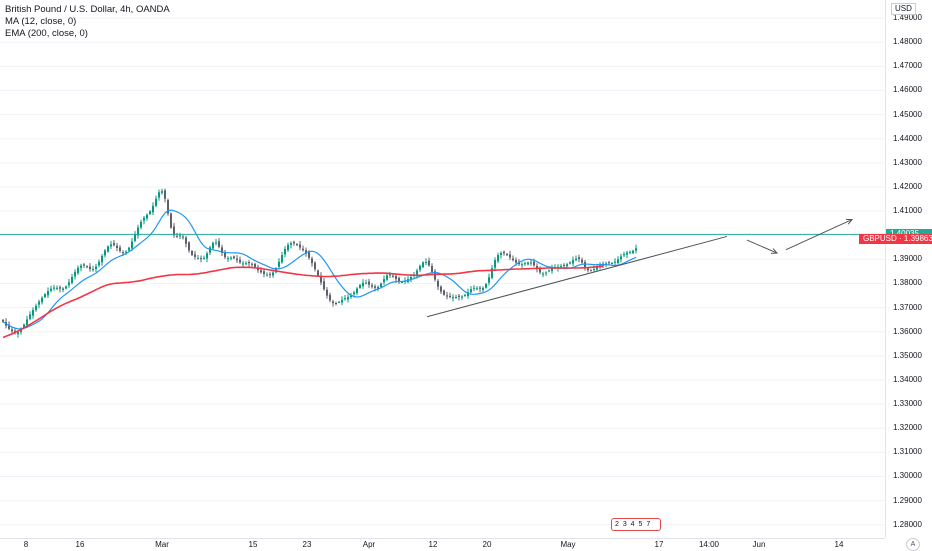 This screenshot has width=932, height=551. I want to click on time-axis: 8 16 Mar 15 23 Apr 12 20 May 17 14:00 Jun 14, so click(442, 544).